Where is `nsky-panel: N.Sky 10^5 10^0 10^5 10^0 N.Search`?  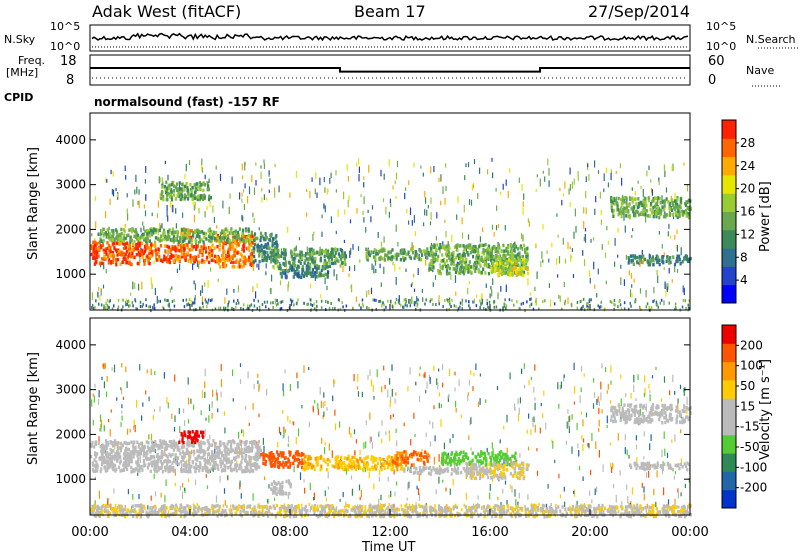
nsky-panel: N.Sky 10^5 10^0 10^5 10^0 N.Search is located at coordinates (401, 36).